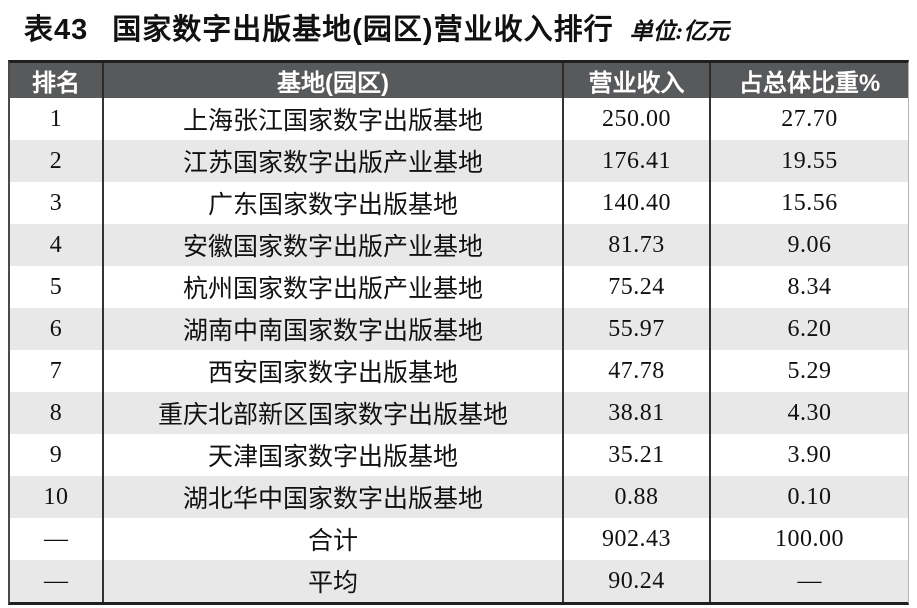 This screenshot has width=917, height=608. What do you see at coordinates (635, 287) in the screenshot?
I see `cell-revenue: 75.24` at bounding box center [635, 287].